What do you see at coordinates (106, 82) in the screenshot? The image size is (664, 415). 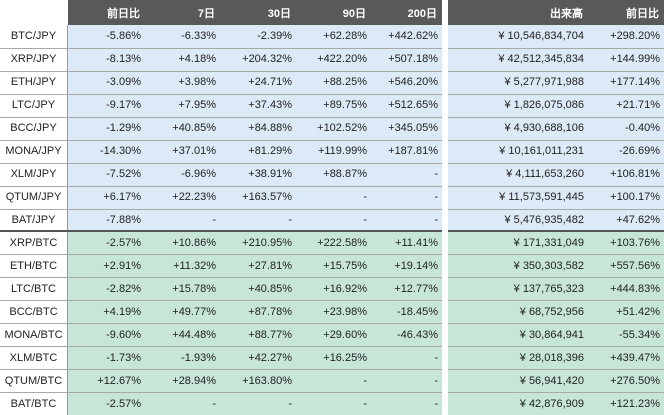 I see `value-cell: -3.09%` at bounding box center [106, 82].